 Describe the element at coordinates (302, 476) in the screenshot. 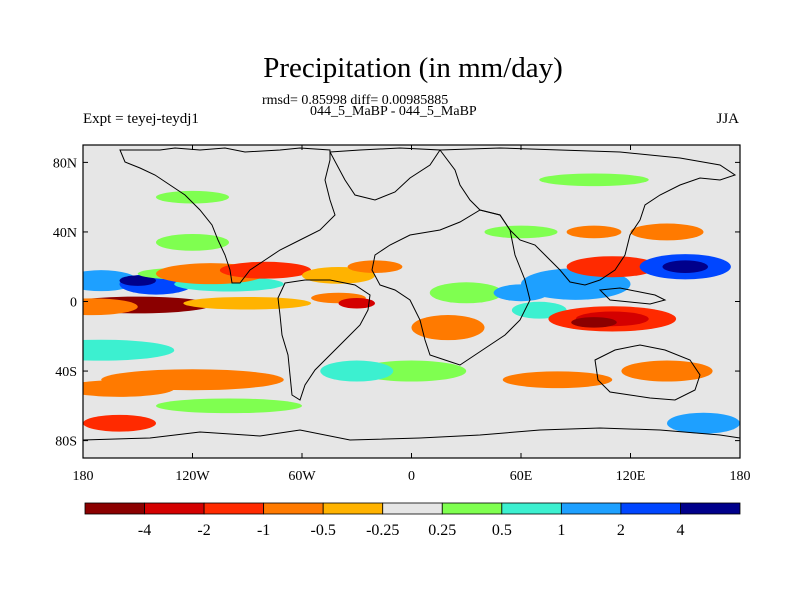

I see `x-tick-label: 60W` at that location.